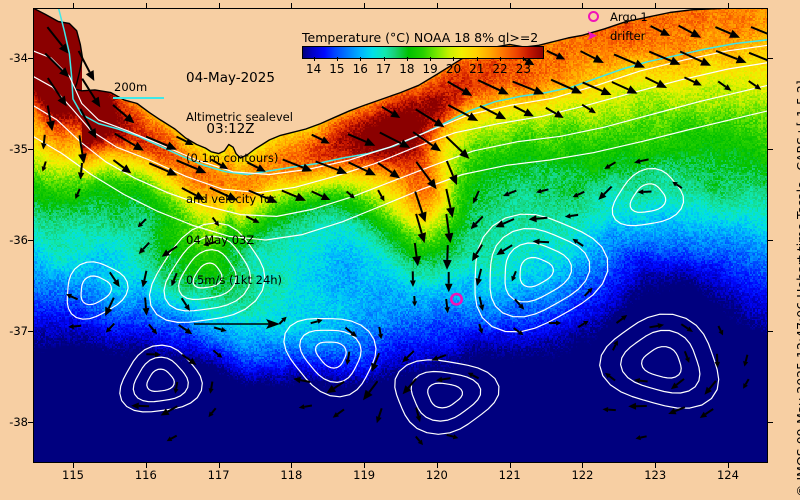  I want to click on legend-item-argo: Argo 1, so click(617, 17).